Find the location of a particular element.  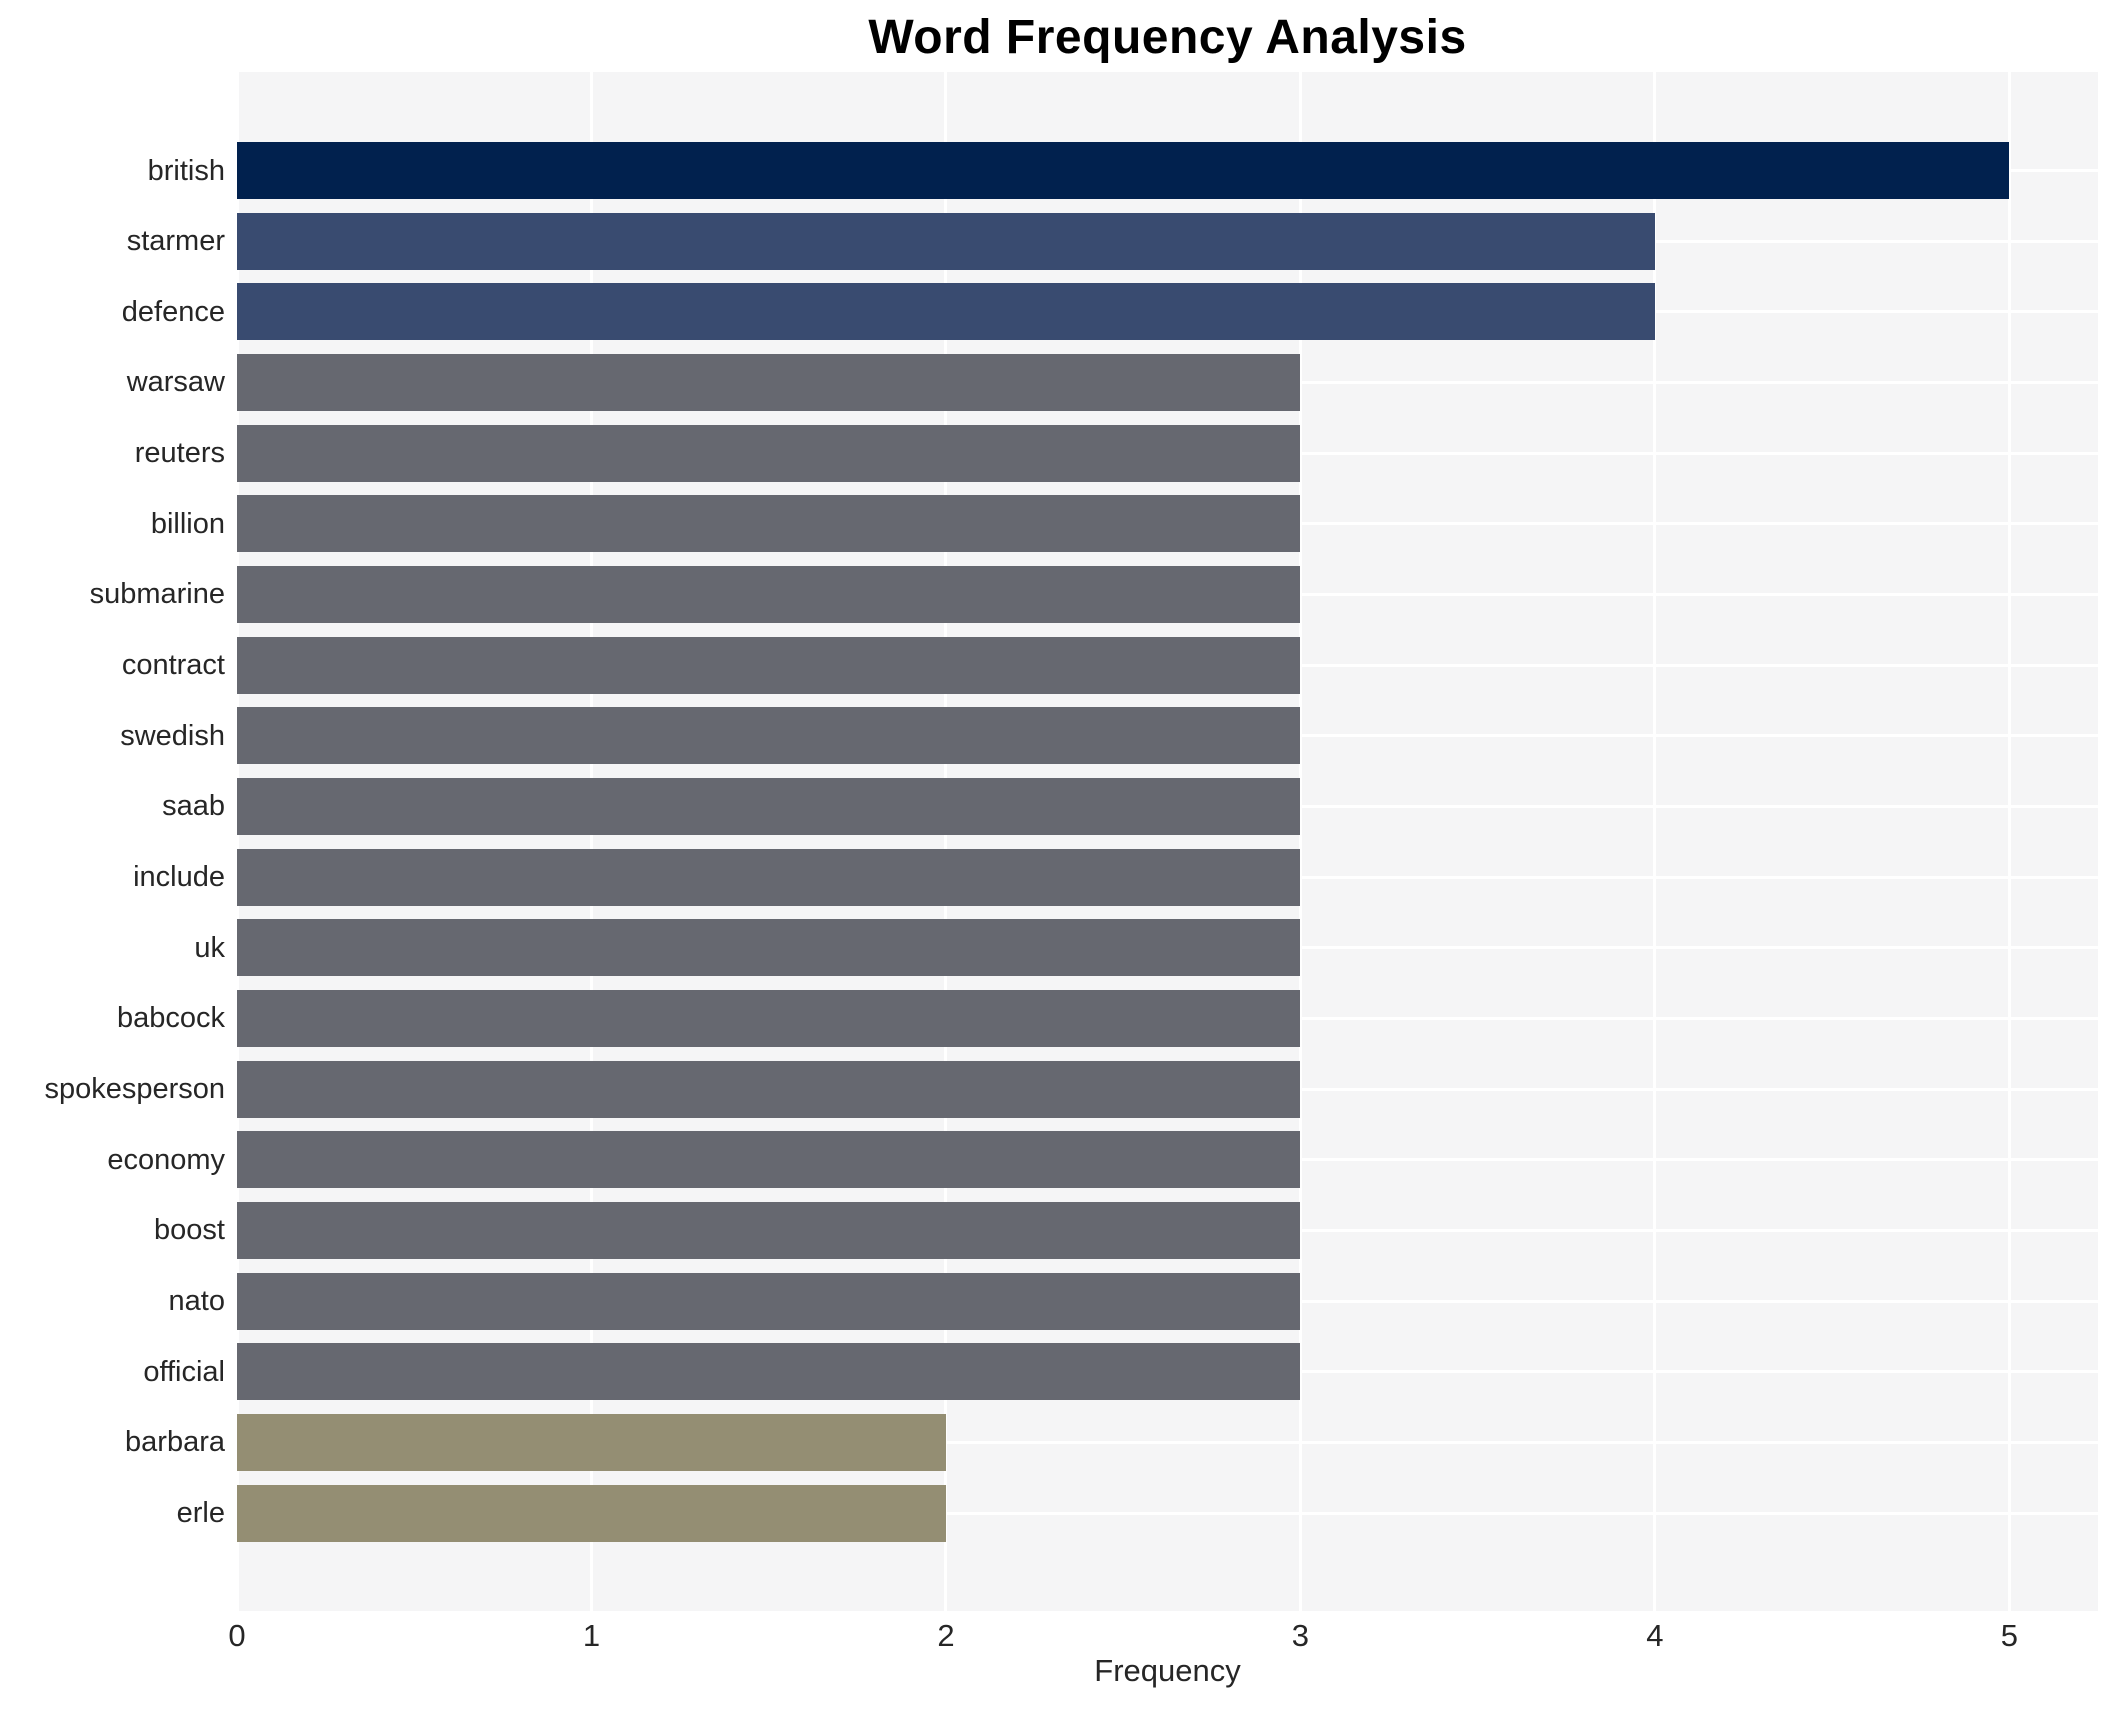

bar-saab is located at coordinates (769, 806).